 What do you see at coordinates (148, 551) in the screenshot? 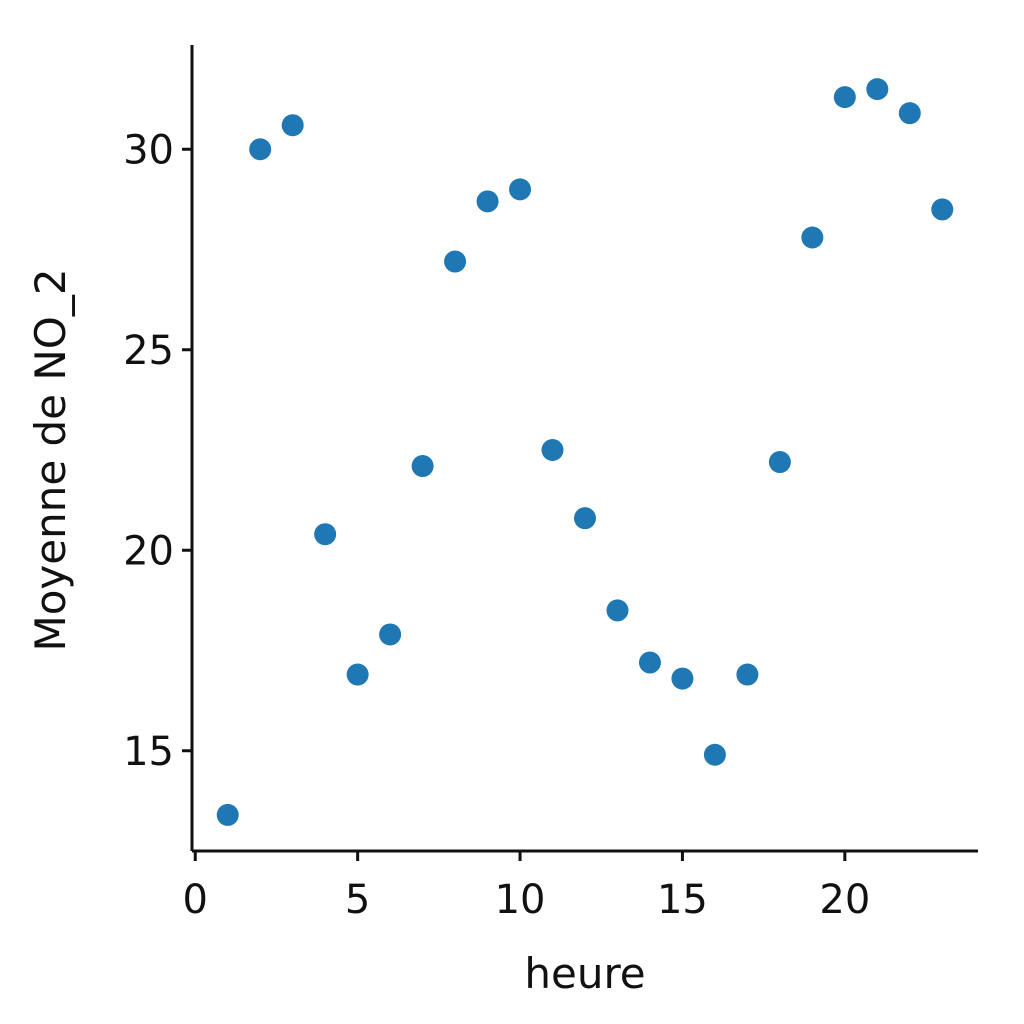
I see `y-tick-label: 20` at bounding box center [148, 551].